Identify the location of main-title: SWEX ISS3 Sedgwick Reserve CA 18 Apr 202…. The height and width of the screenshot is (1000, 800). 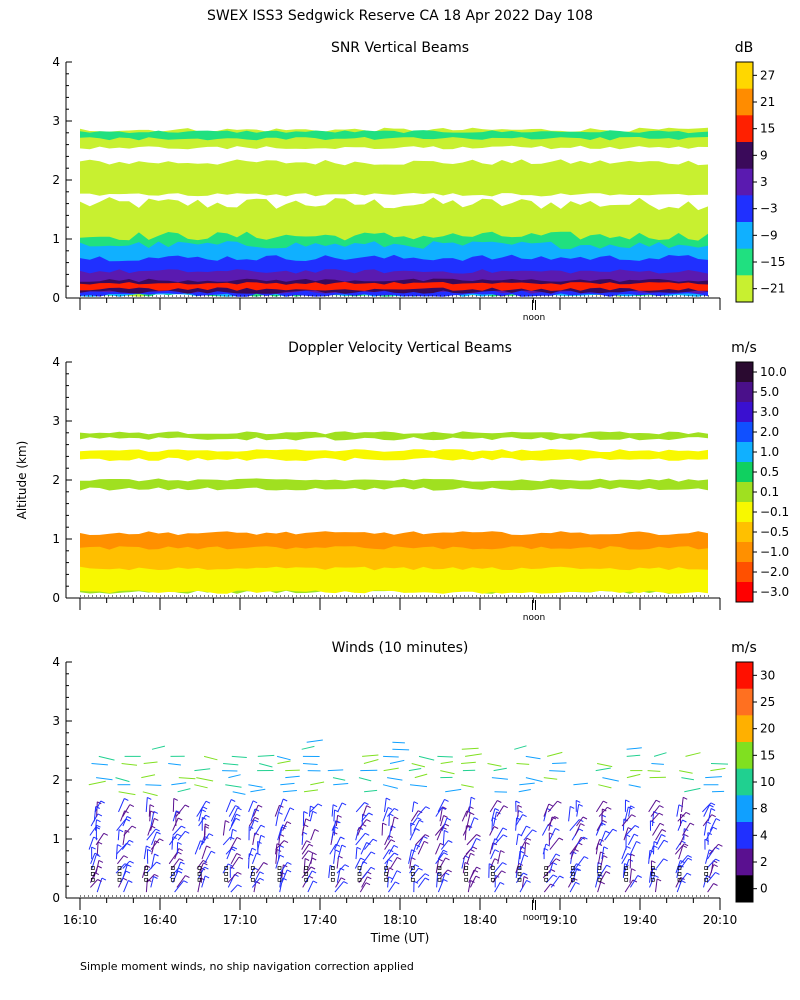
(400, 16).